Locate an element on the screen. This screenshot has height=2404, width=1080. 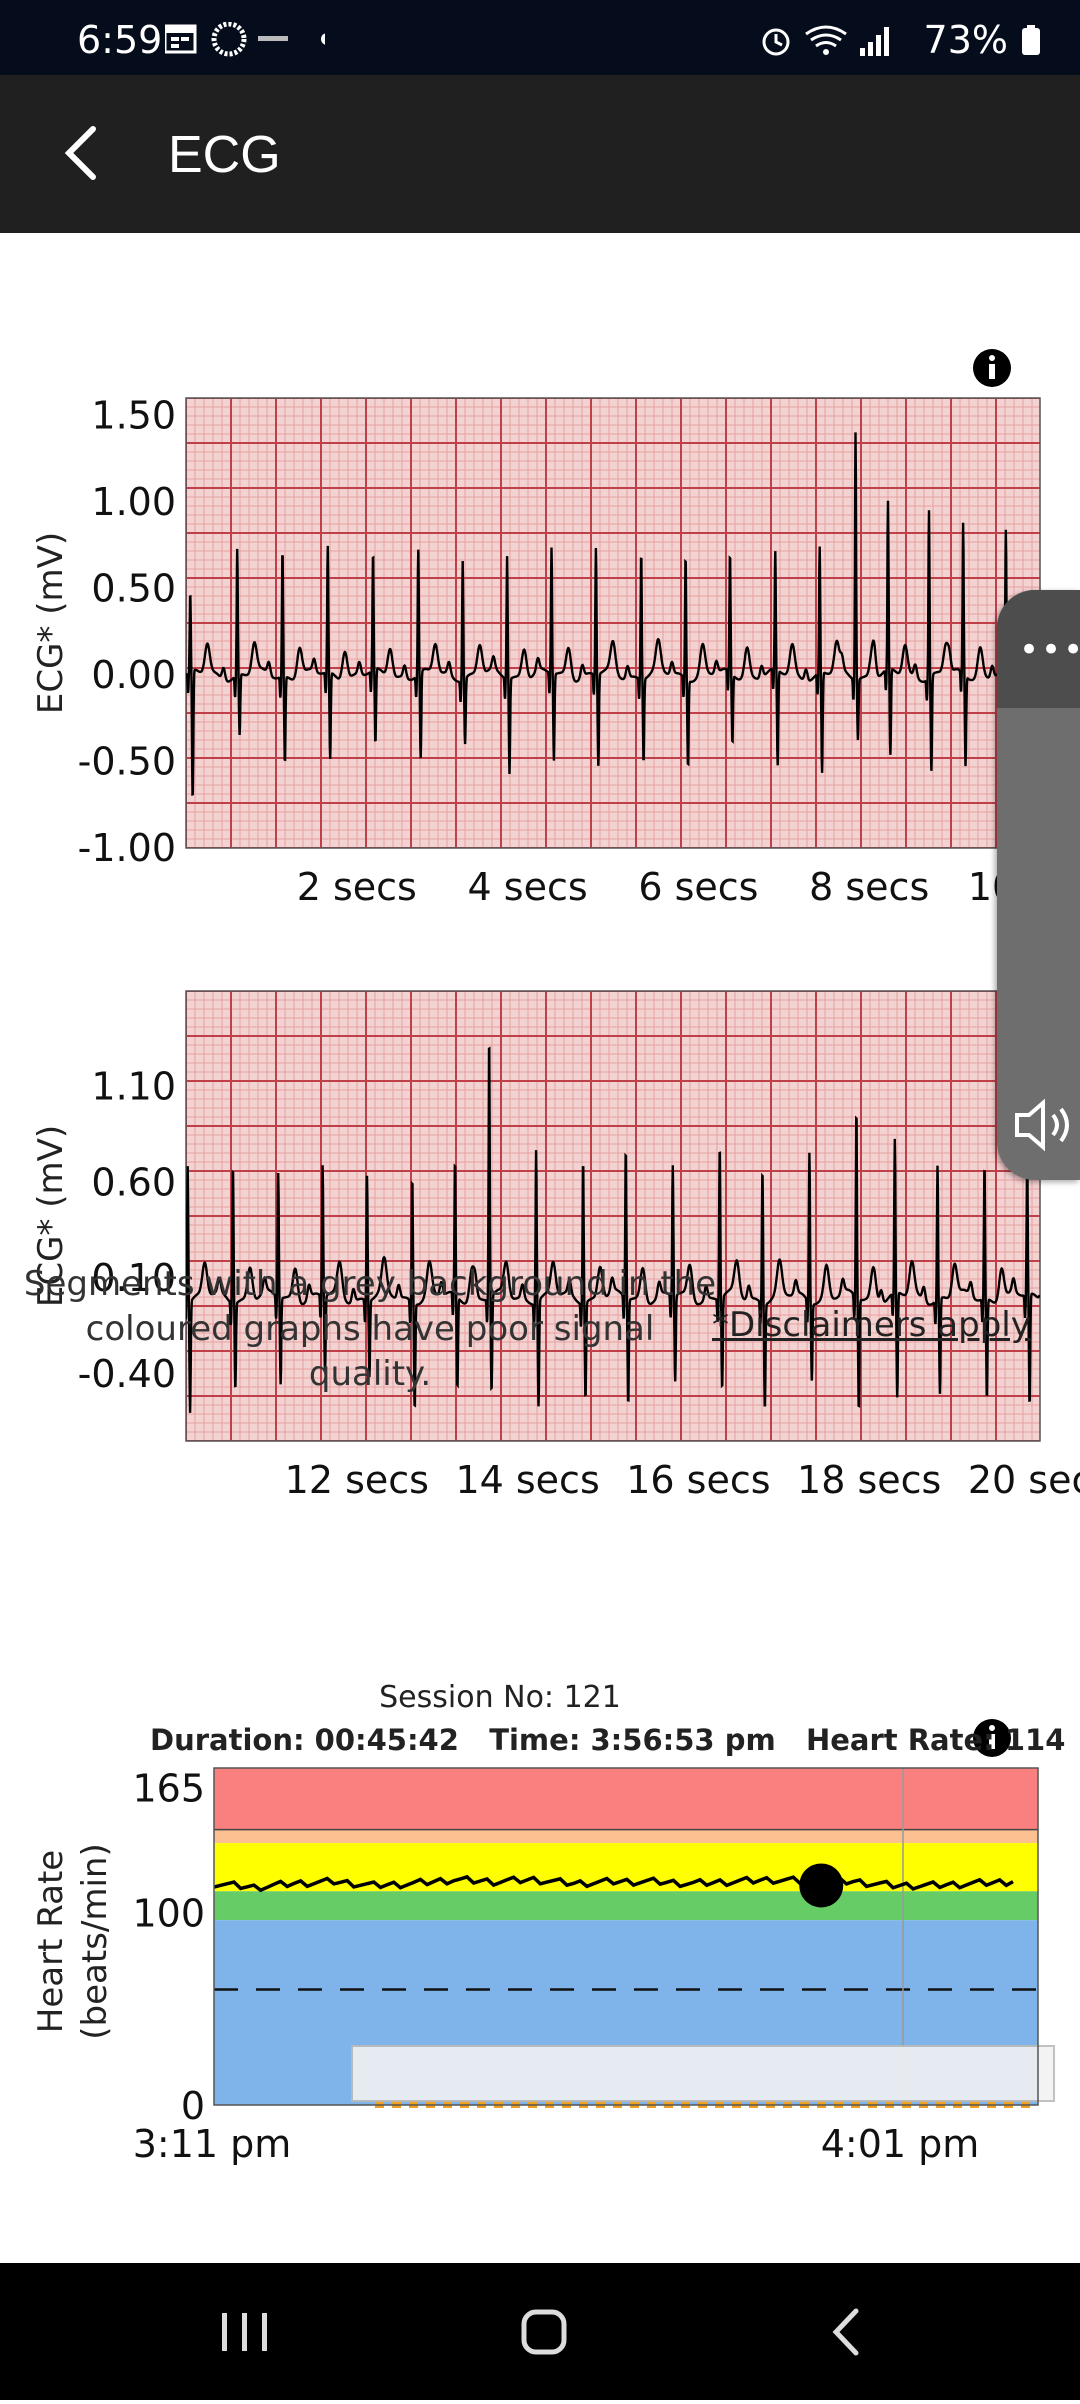
status-time: 6:59 is located at coordinates (120, 40).